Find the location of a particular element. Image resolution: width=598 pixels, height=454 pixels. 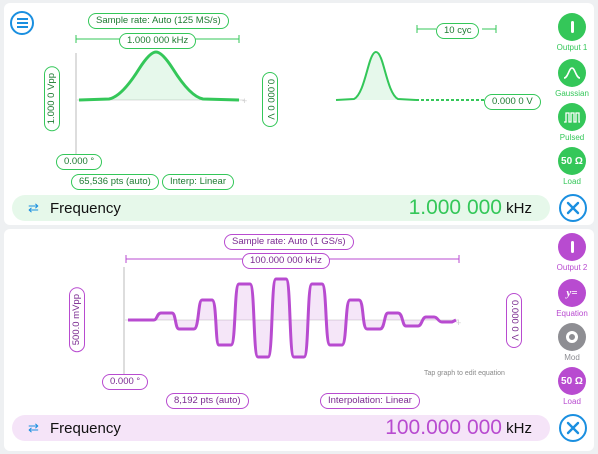

load-label-ch1: Load is located at coordinates (572, 181).